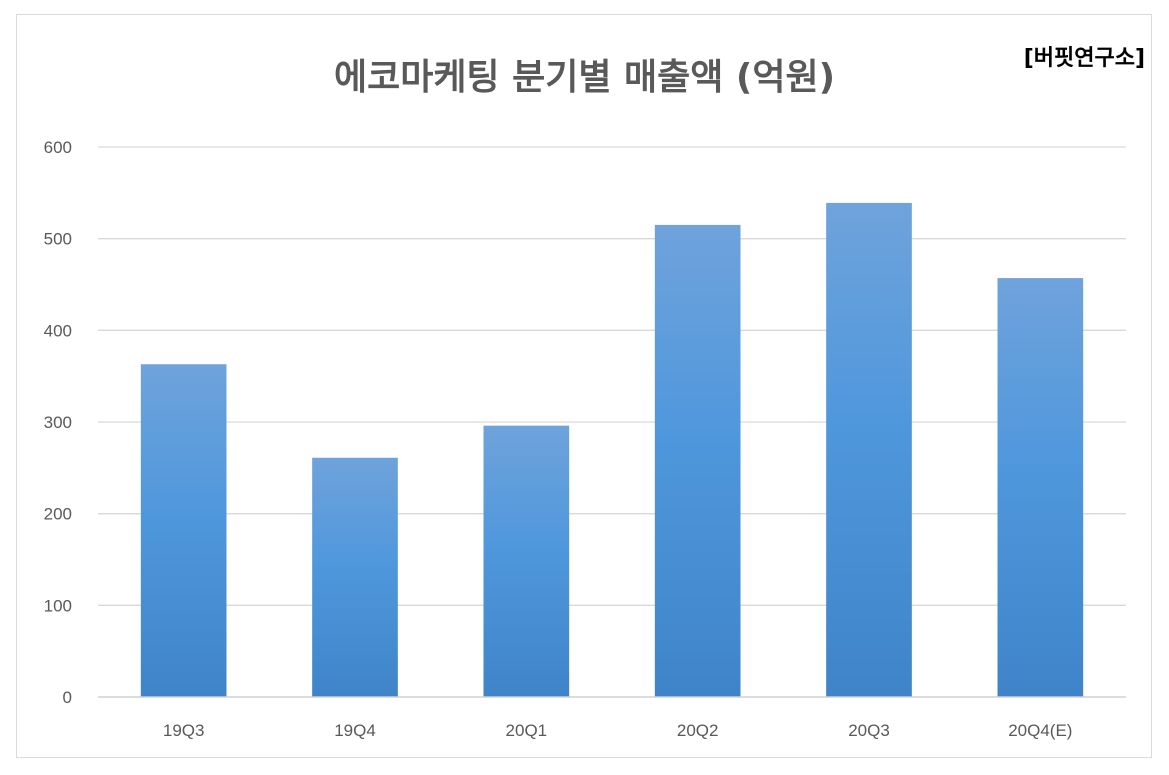 The height and width of the screenshot is (775, 1169). I want to click on x-tick-label: 20Q4(E), so click(1040, 730).